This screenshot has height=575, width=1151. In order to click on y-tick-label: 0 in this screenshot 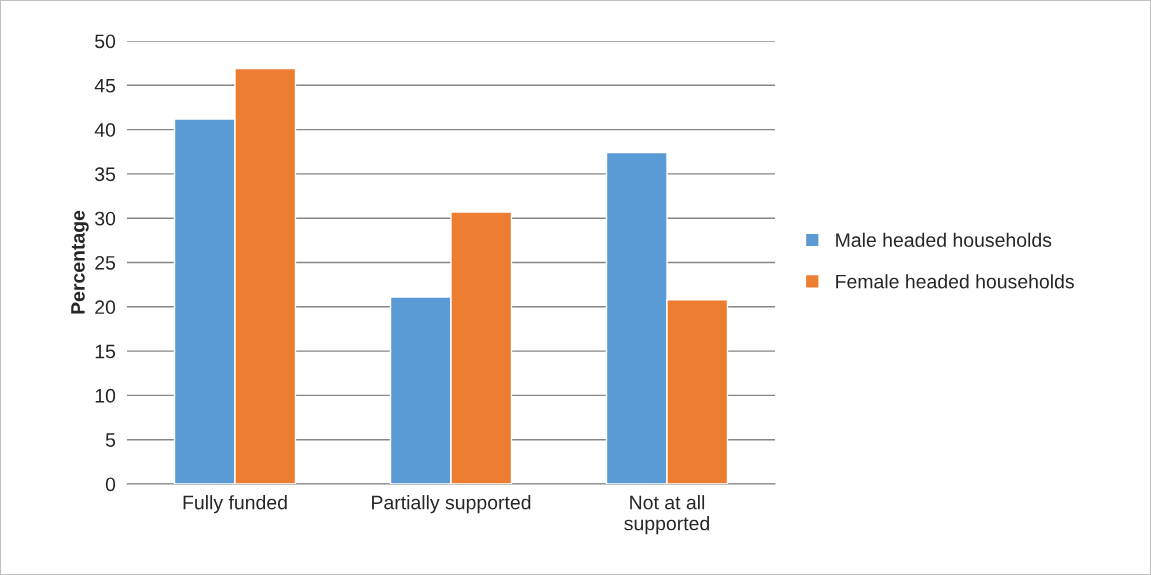, I will do `click(110, 484)`.